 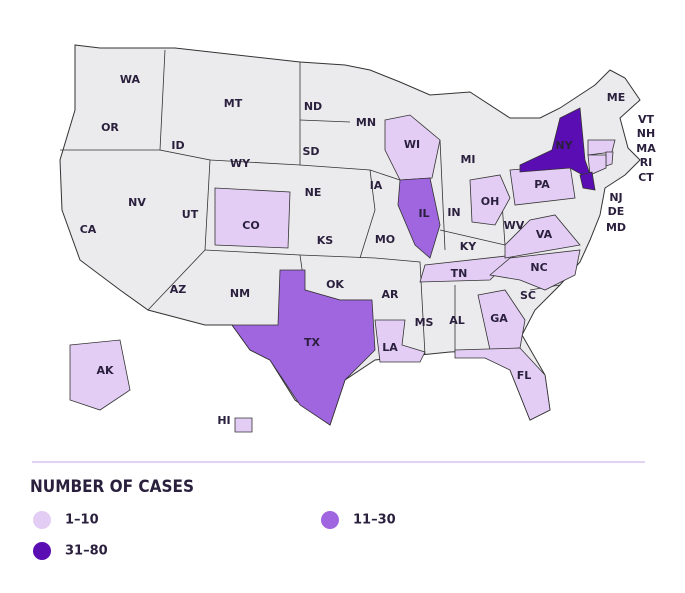 I want to click on state-label: ND, so click(x=313, y=106).